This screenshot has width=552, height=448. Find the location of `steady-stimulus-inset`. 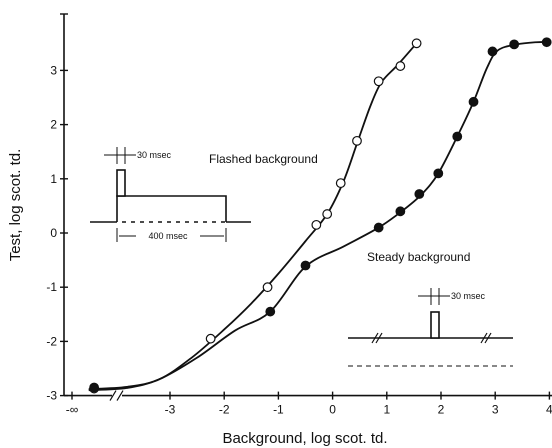

steady-stimulus-inset is located at coordinates (430, 327).